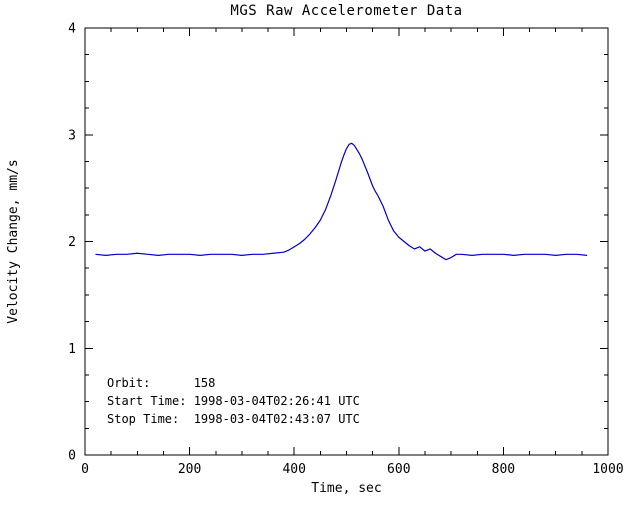 Image resolution: width=640 pixels, height=512 pixels. I want to click on x-tick-label: 400, so click(293, 469).